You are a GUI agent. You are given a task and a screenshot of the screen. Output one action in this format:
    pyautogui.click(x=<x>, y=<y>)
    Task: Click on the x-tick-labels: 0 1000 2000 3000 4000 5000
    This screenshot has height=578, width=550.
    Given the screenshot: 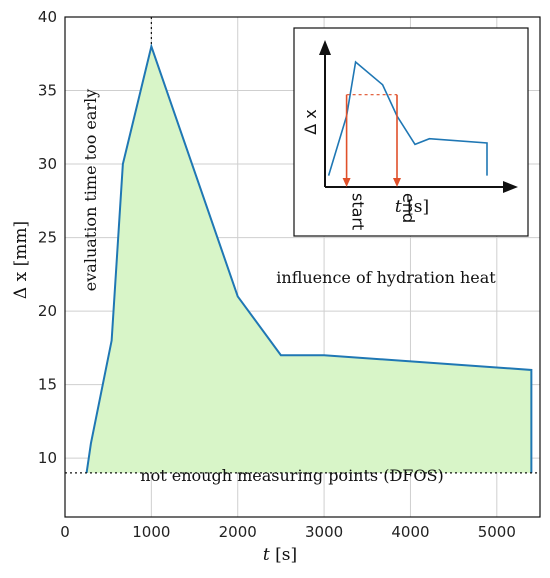 What is the action you would take?
    pyautogui.click(x=288, y=532)
    